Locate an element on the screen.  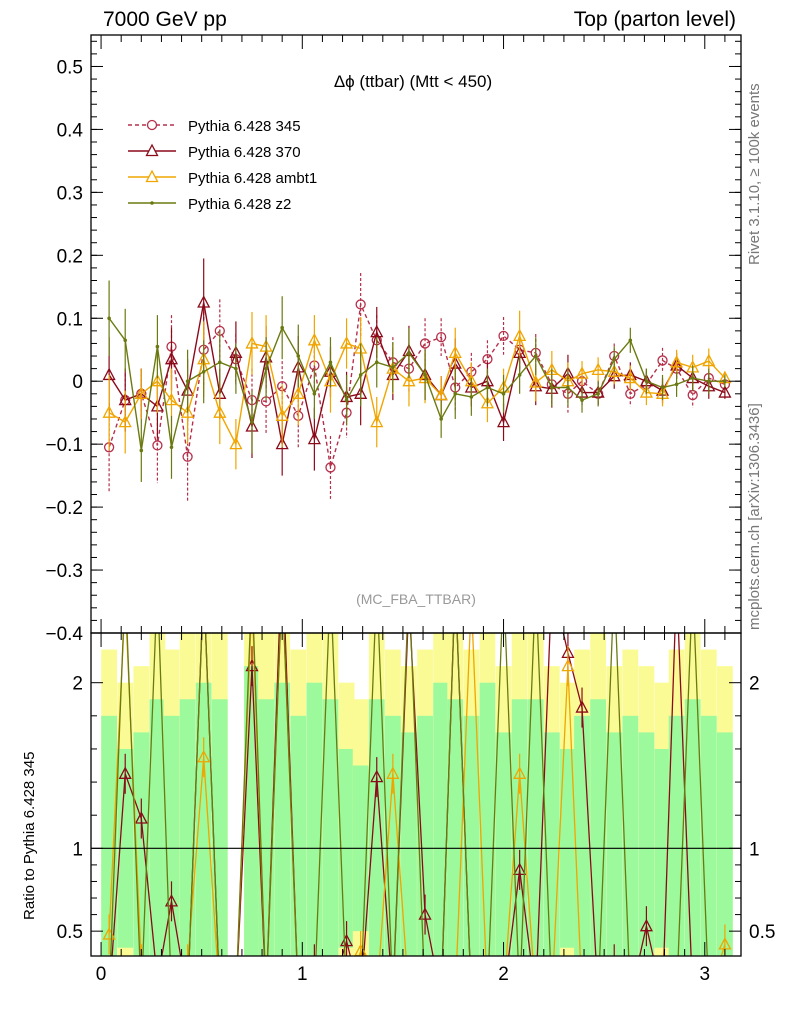
y-tick-label: −0.3 is located at coordinates (64, 571).